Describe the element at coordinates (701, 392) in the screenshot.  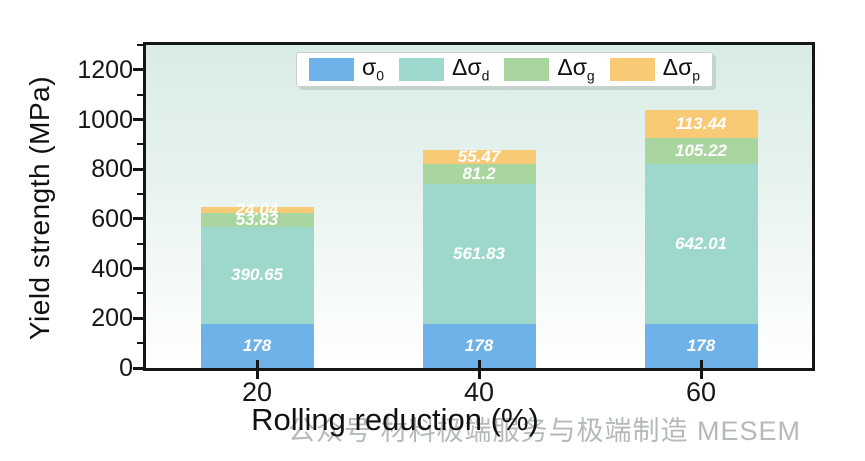
I see `x-tick-label: 60` at that location.